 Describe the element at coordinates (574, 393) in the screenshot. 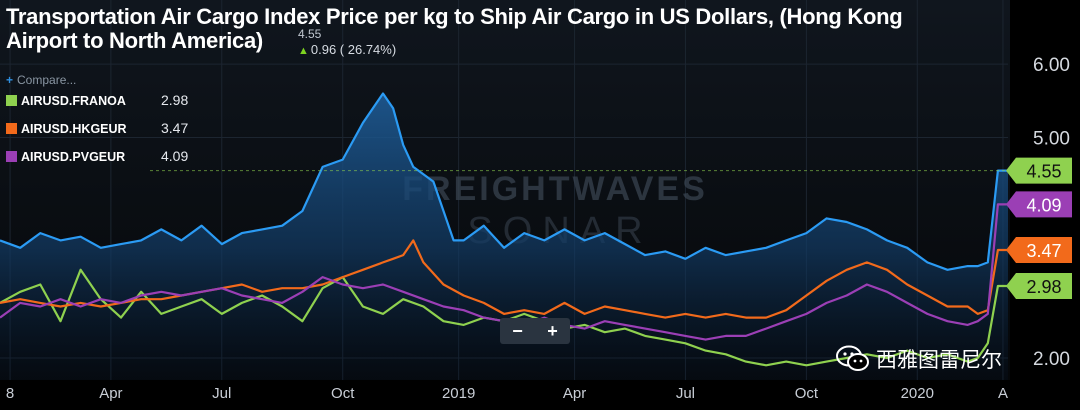

I see `x-tick-label-5: Apr` at that location.